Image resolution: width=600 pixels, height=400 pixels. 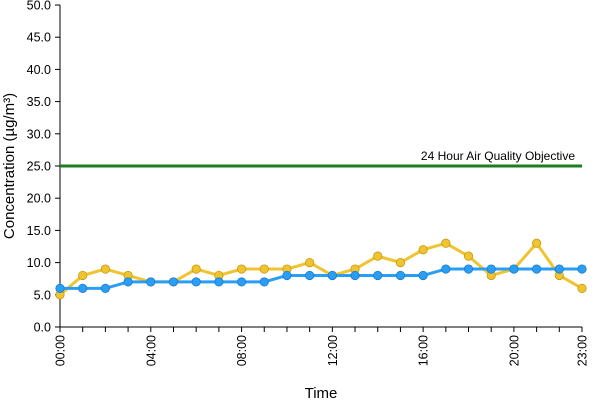 What do you see at coordinates (39, 231) in the screenshot?
I see `y-tick-label: 15.0` at bounding box center [39, 231].